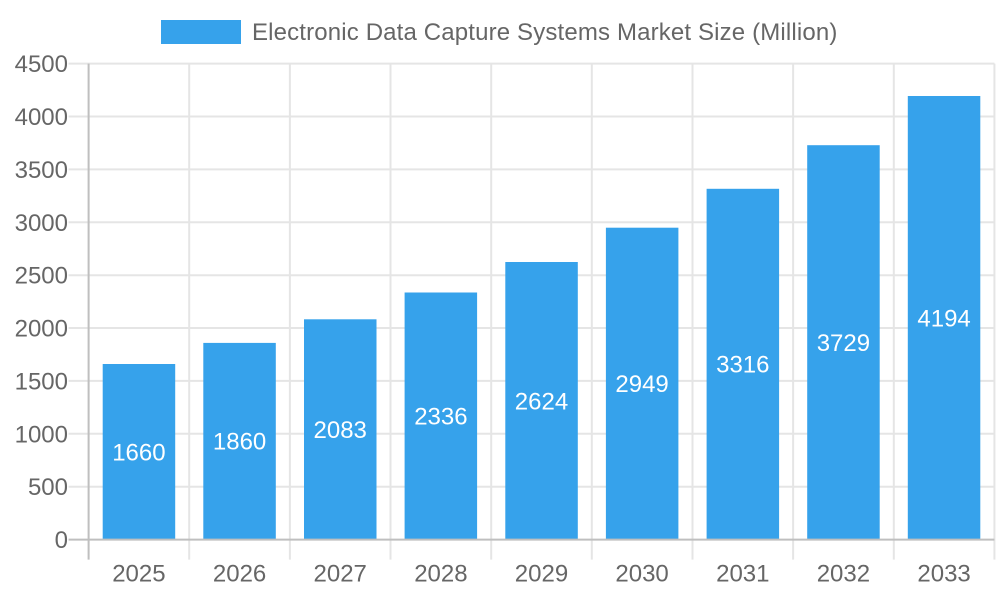 This screenshot has width=1000, height=600. I want to click on svg-text: 1860, so click(239, 442).